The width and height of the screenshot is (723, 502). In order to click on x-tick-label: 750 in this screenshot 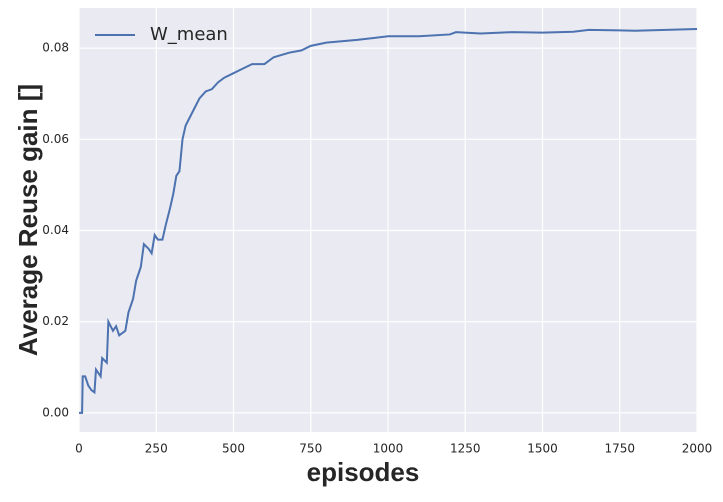, I will do `click(310, 449)`.